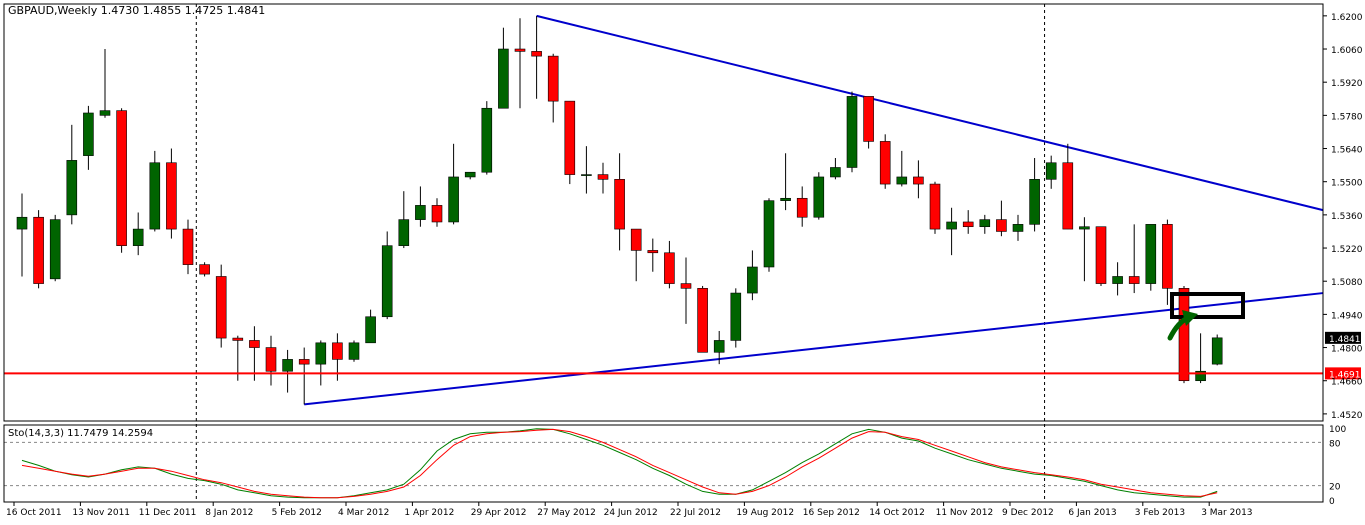 The width and height of the screenshot is (1365, 525). Describe the element at coordinates (1335, 444) in the screenshot. I see `stochastic-level-label: 80` at that location.